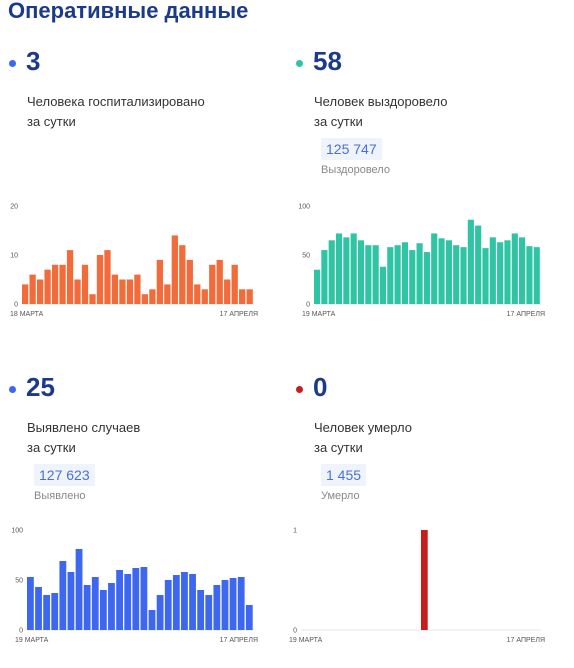 The width and height of the screenshot is (574, 668). What do you see at coordinates (340, 496) in the screenshot?
I see `deaths-total-label: Умерло` at bounding box center [340, 496].